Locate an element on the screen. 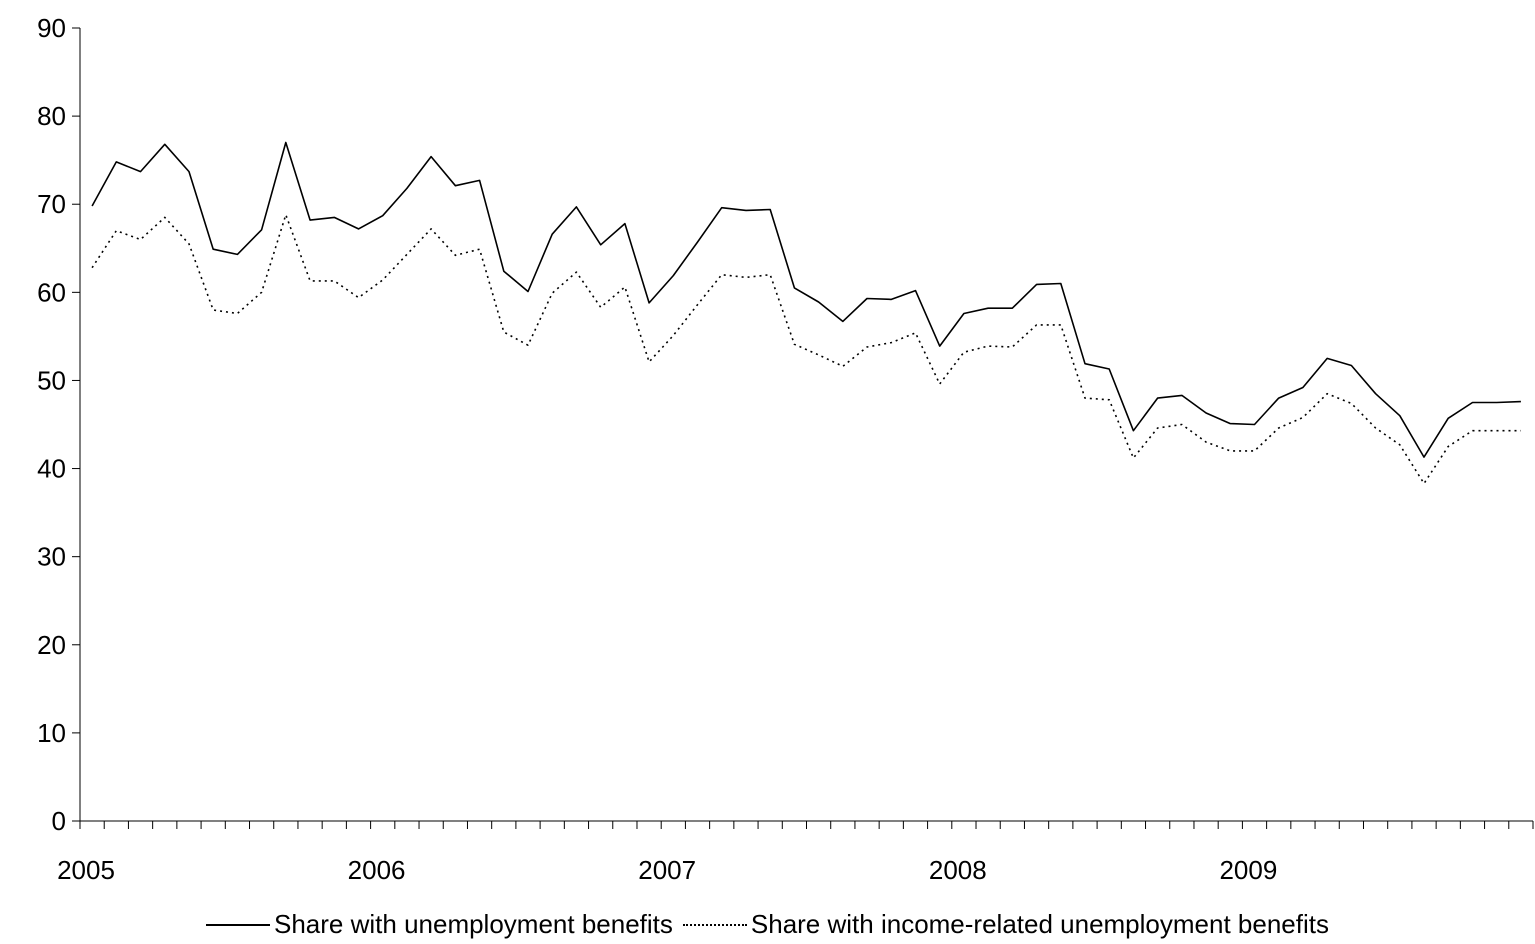 This screenshot has height=944, width=1535. y-tick-label: 50 is located at coordinates (51, 380).